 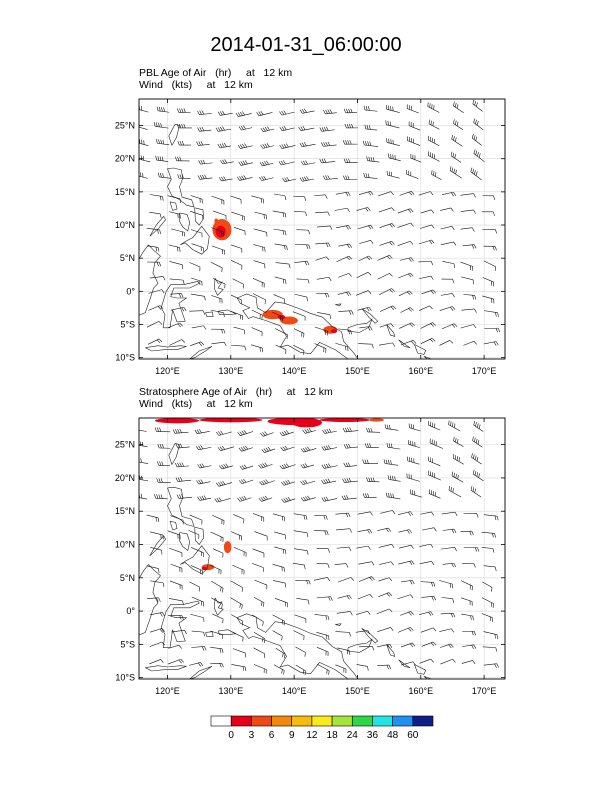 What do you see at coordinates (125, 545) in the screenshot?
I see `lat-tick-label: 10°N` at bounding box center [125, 545].